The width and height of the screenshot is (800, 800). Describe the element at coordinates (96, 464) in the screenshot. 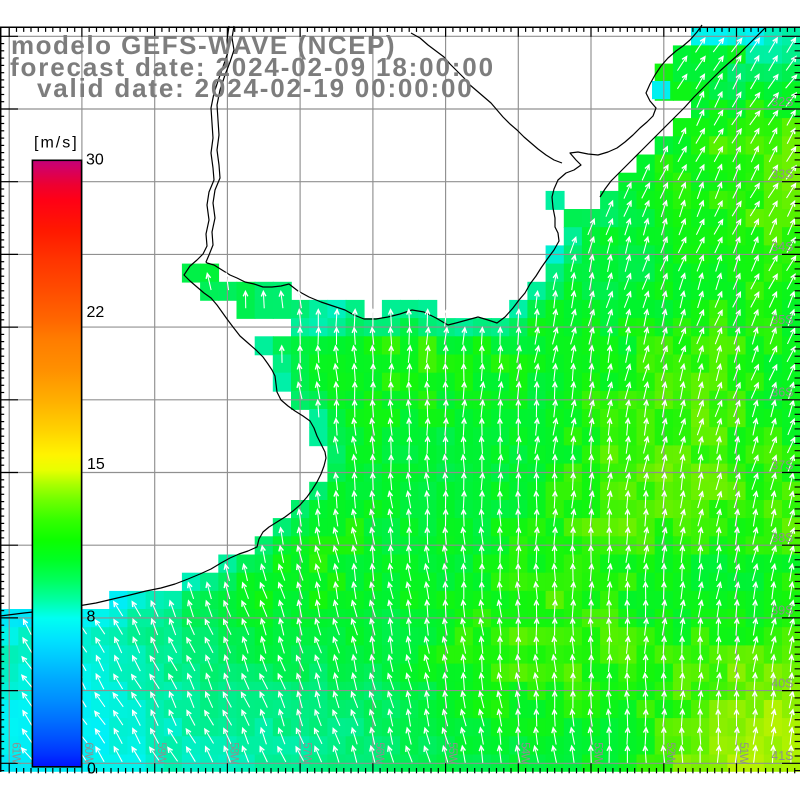

I see `svg-text: 15` at that location.